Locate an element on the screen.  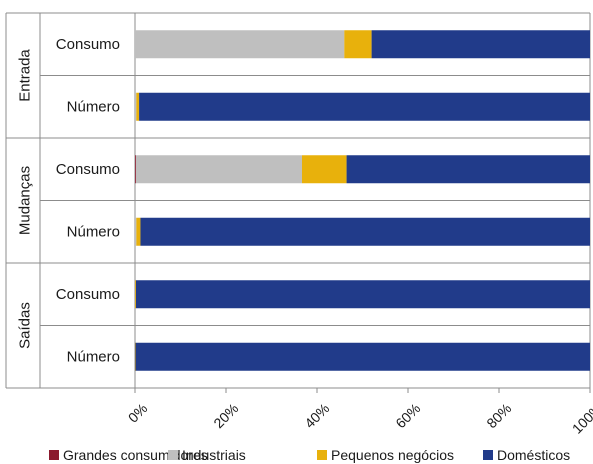
row-label-4: Consumo is located at coordinates (88, 294).